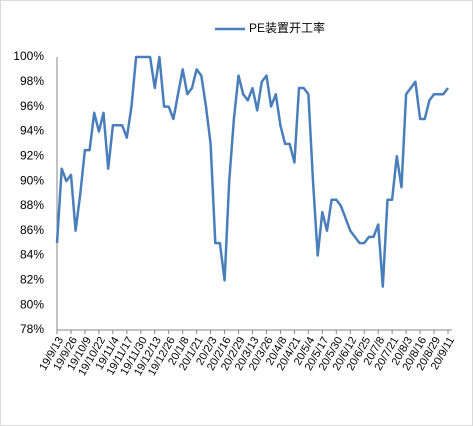 The image size is (473, 426). I want to click on y-tick-label: 88%, so click(32, 205).